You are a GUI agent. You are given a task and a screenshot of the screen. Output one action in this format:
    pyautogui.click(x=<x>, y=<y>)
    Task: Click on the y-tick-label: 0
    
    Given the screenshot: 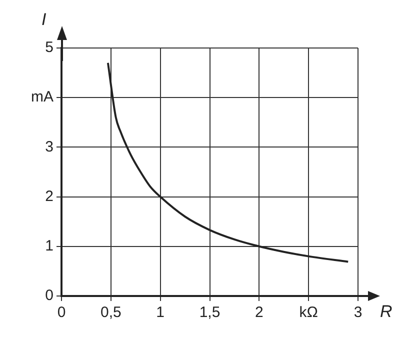 What is the action you would take?
    pyautogui.click(x=49, y=295)
    